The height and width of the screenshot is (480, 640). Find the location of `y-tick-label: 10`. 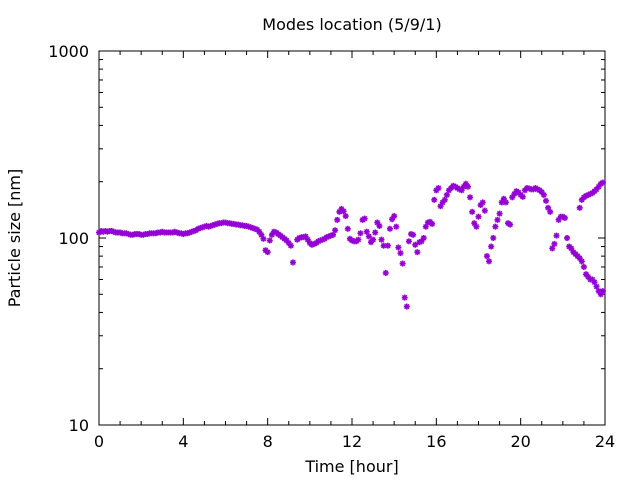

y-tick-label: 10 is located at coordinates (79, 425).